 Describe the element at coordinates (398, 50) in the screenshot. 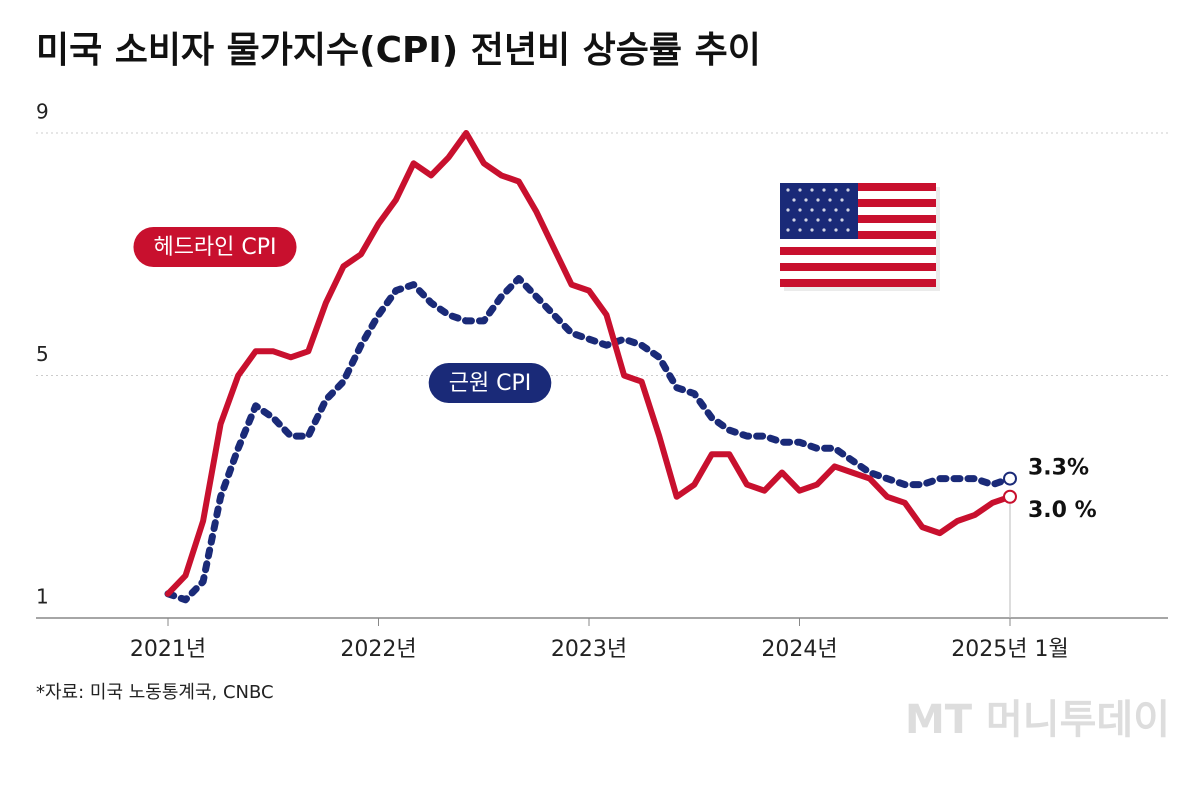

I see `chart-title: 미국 소비자 물가지수(CPI) 전년비 상승률 추이` at that location.